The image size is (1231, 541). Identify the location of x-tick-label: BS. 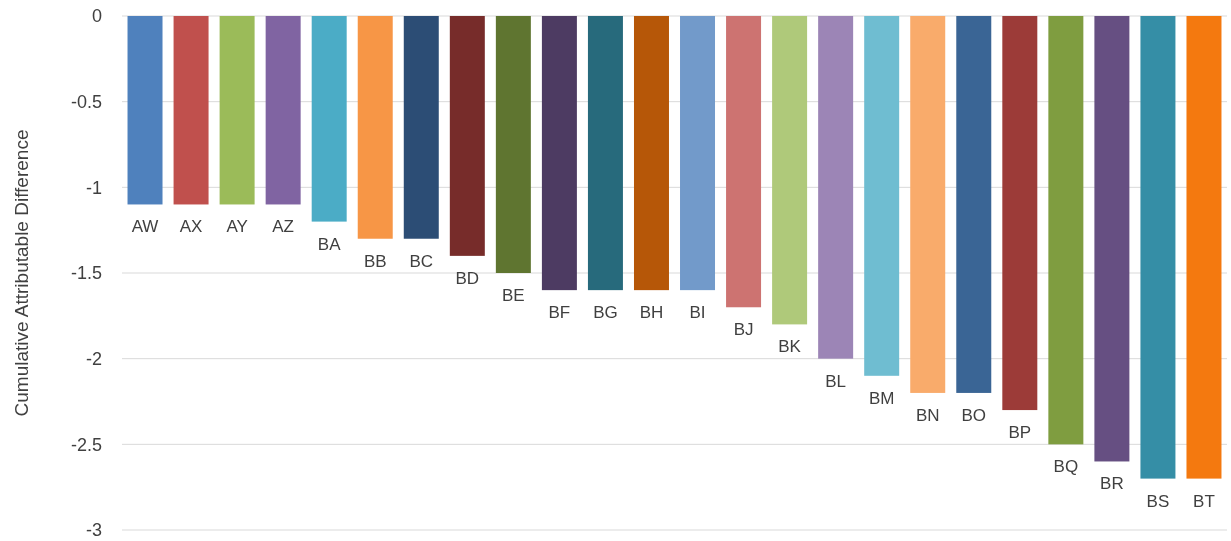
(1158, 501).